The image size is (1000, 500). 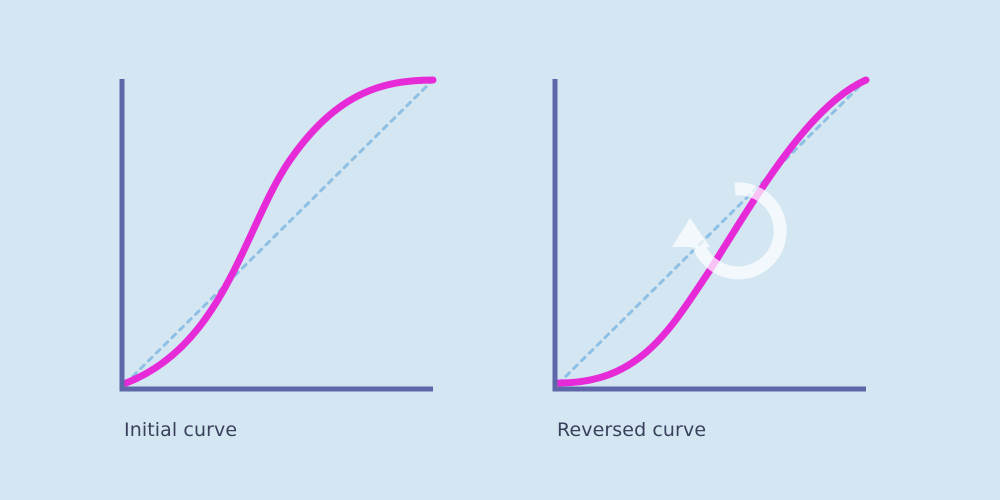 I want to click on caption-initial-curve: Initial curve, so click(x=181, y=430).